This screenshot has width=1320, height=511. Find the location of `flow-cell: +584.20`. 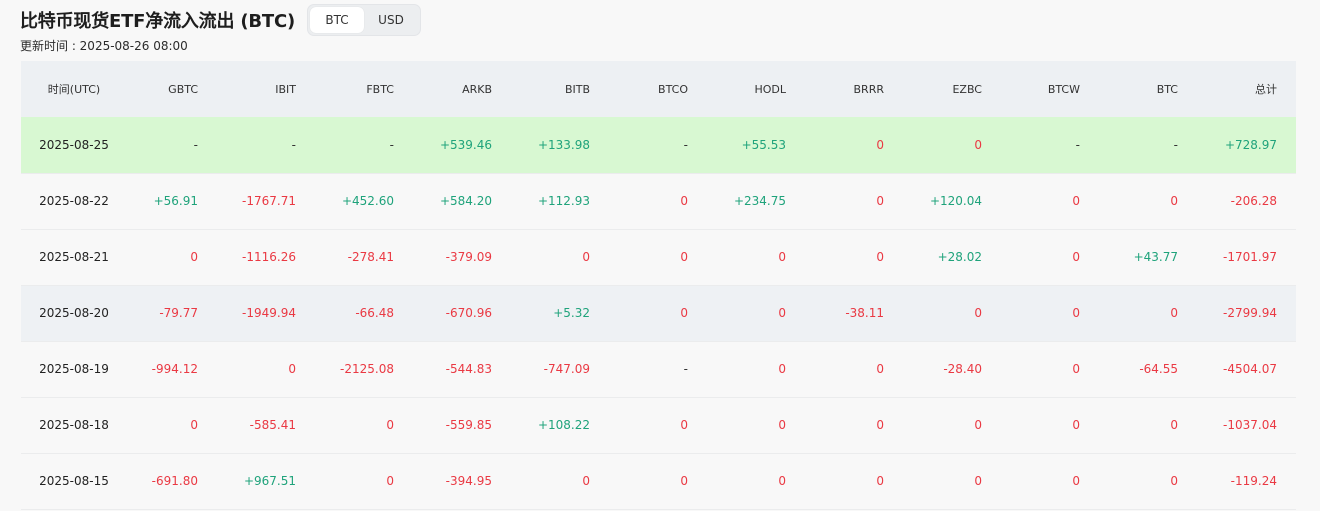

flow-cell: +584.20 is located at coordinates (465, 201).